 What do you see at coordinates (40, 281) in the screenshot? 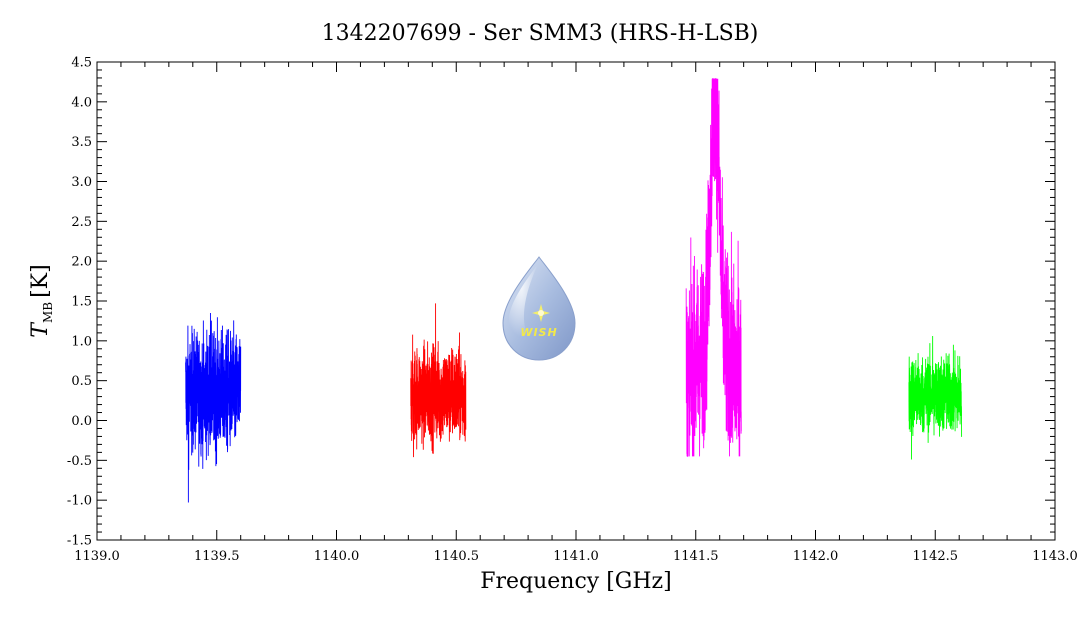
I see `y-axis-label-unit: [K]` at bounding box center [40, 281].